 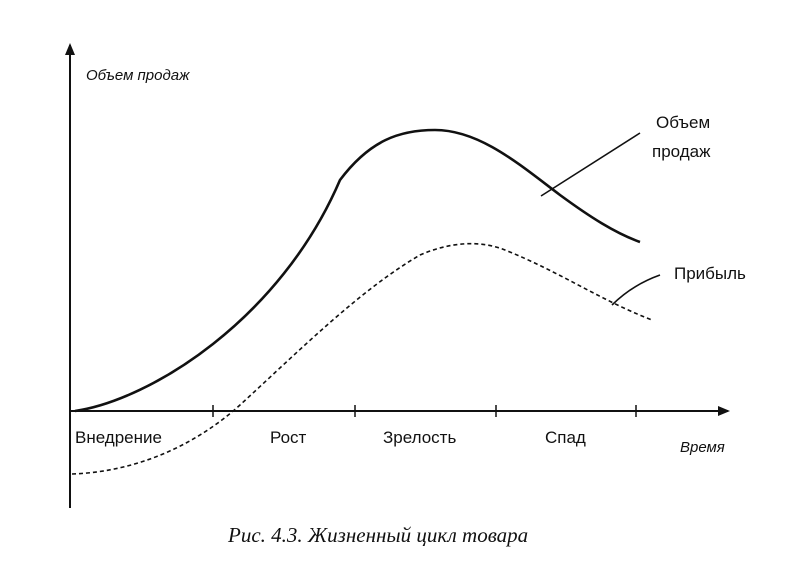 What do you see at coordinates (118, 437) in the screenshot?
I see `stage-label-introduction: Внедрение` at bounding box center [118, 437].